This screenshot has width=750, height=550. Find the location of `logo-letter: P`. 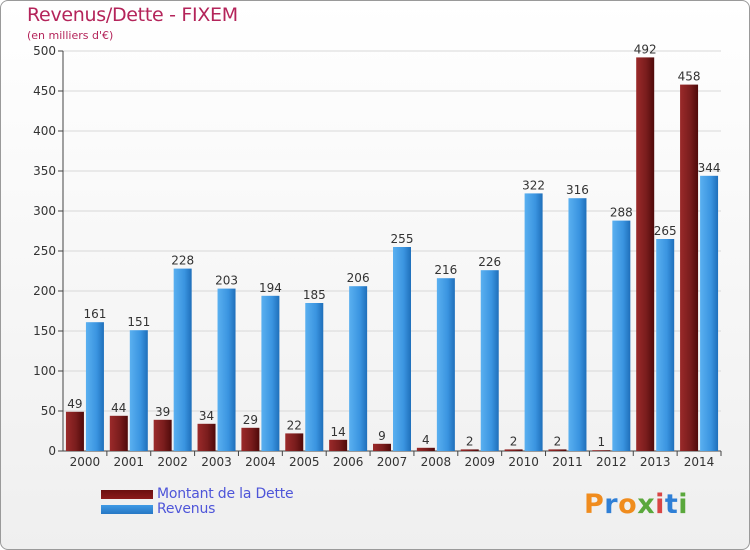

logo-letter: P is located at coordinates (594, 504).